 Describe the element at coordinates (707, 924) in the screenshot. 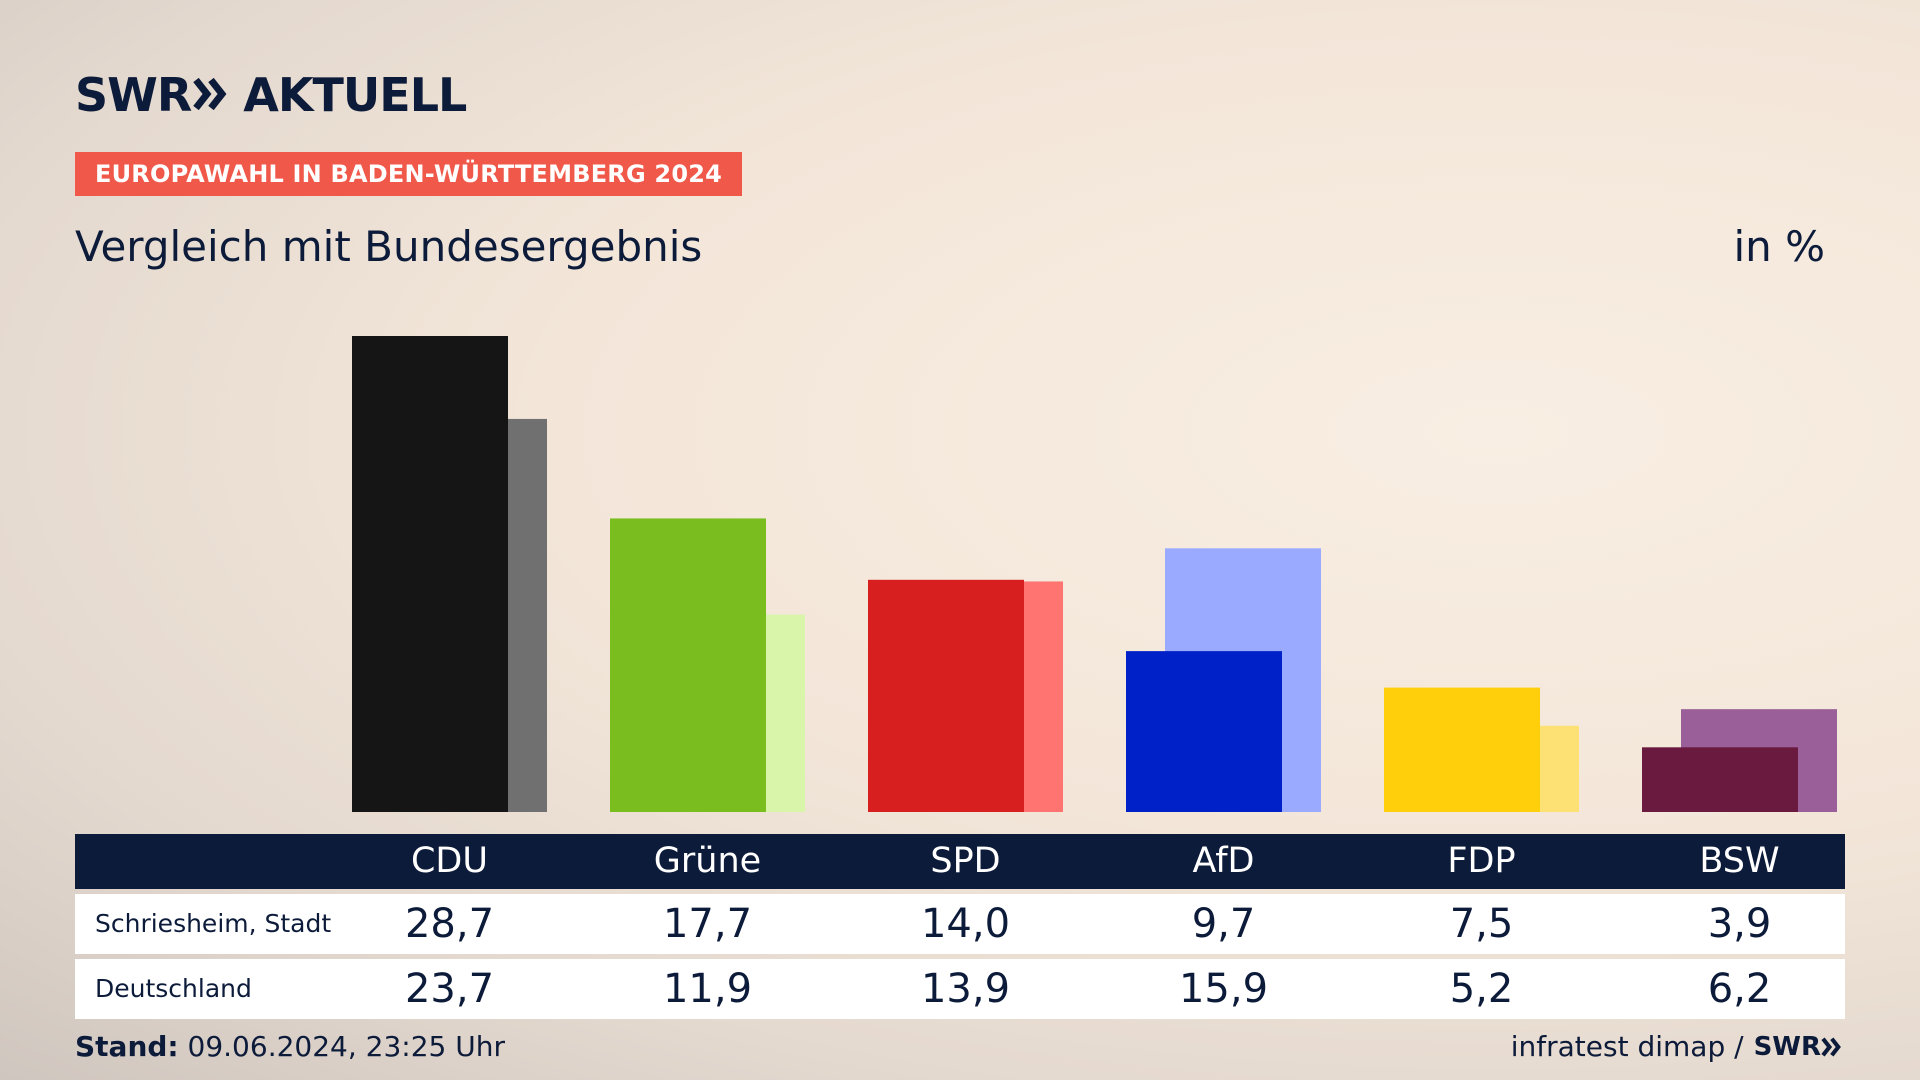

I see `table-cell: 17,7` at that location.